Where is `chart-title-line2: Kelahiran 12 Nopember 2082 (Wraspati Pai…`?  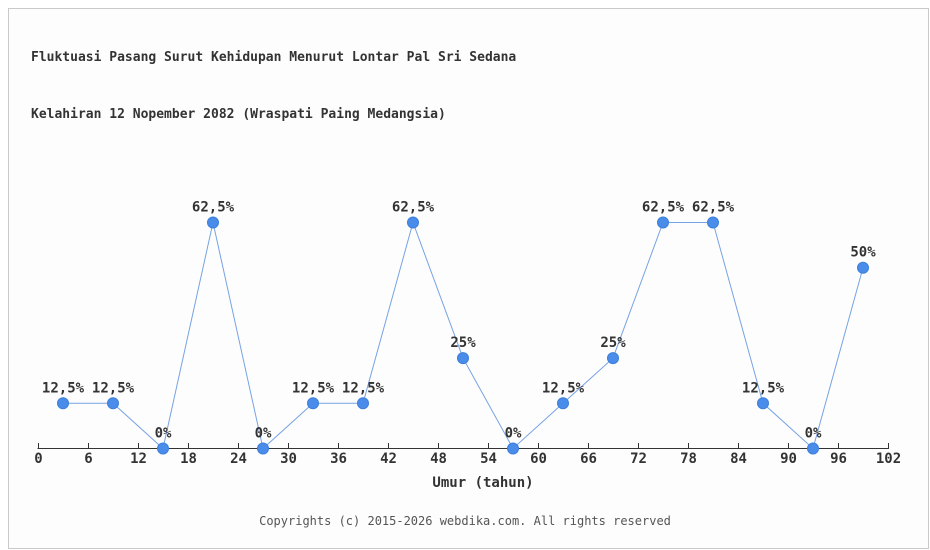
chart-title-line2: Kelahiran 12 Nopember 2082 (Wraspati Pai… is located at coordinates (238, 114).